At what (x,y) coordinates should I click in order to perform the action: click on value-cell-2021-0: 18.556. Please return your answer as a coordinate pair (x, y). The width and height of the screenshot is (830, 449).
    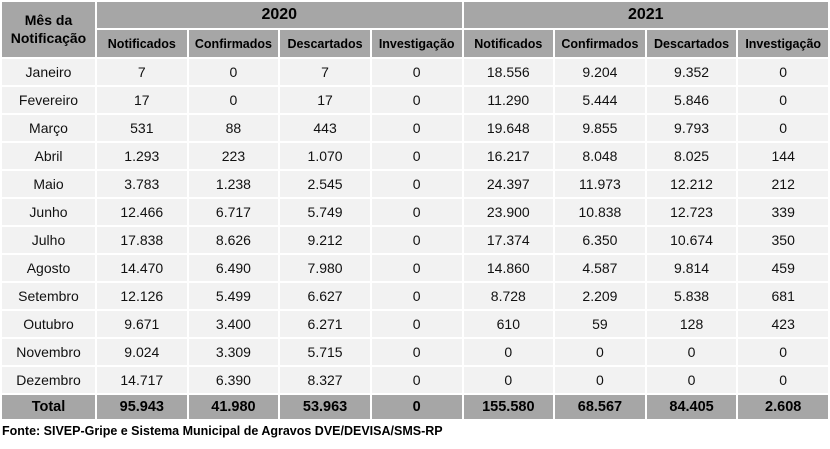
    Looking at the image, I should click on (508, 72).